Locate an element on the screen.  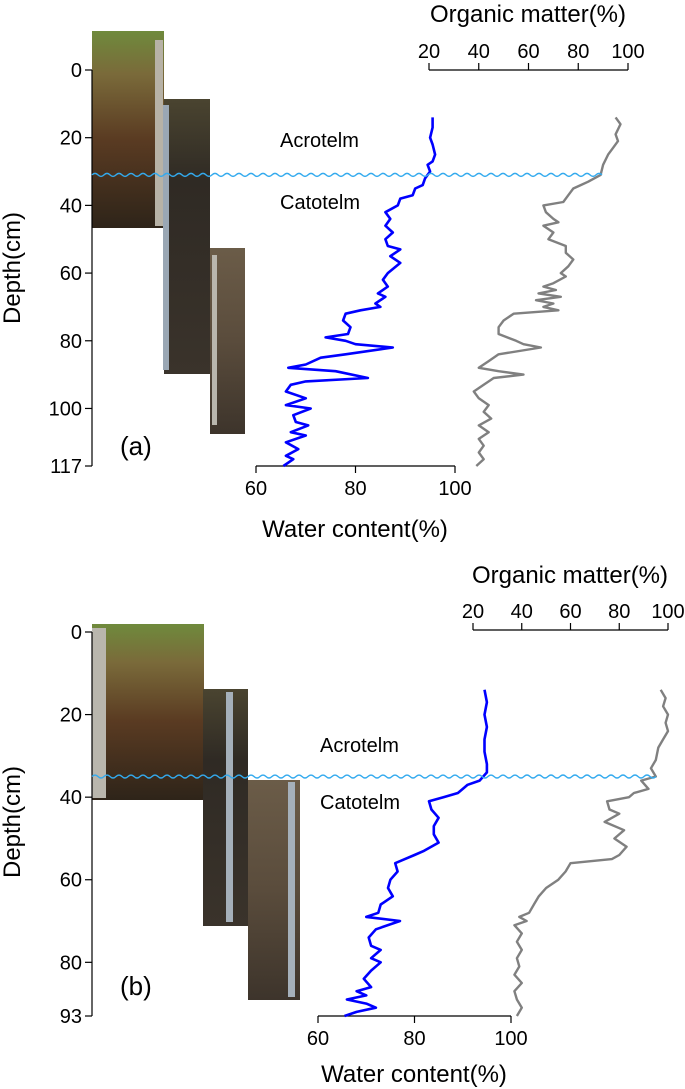
organic-axis-title-b: Organic matter(%) is located at coordinates (570, 575).